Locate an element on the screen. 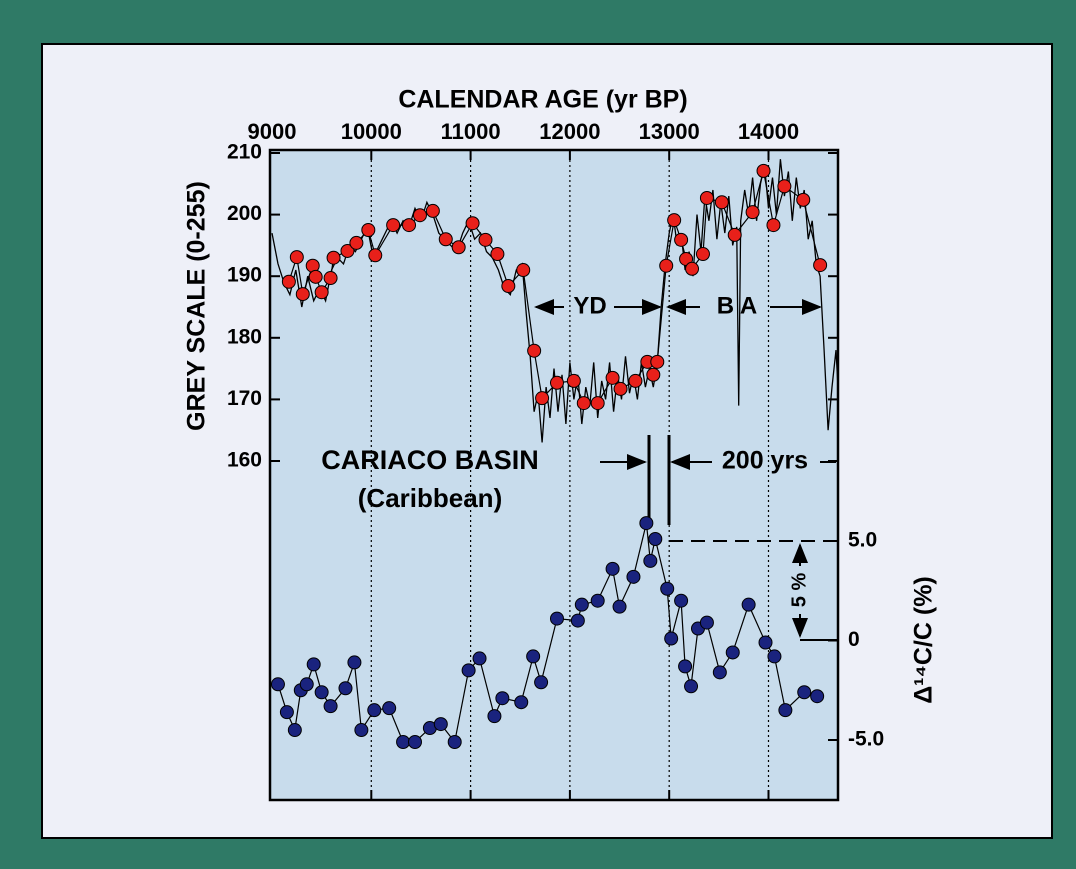 Image resolution: width=1076 pixels, height=869 pixels. annotation: YD is located at coordinates (589, 305).